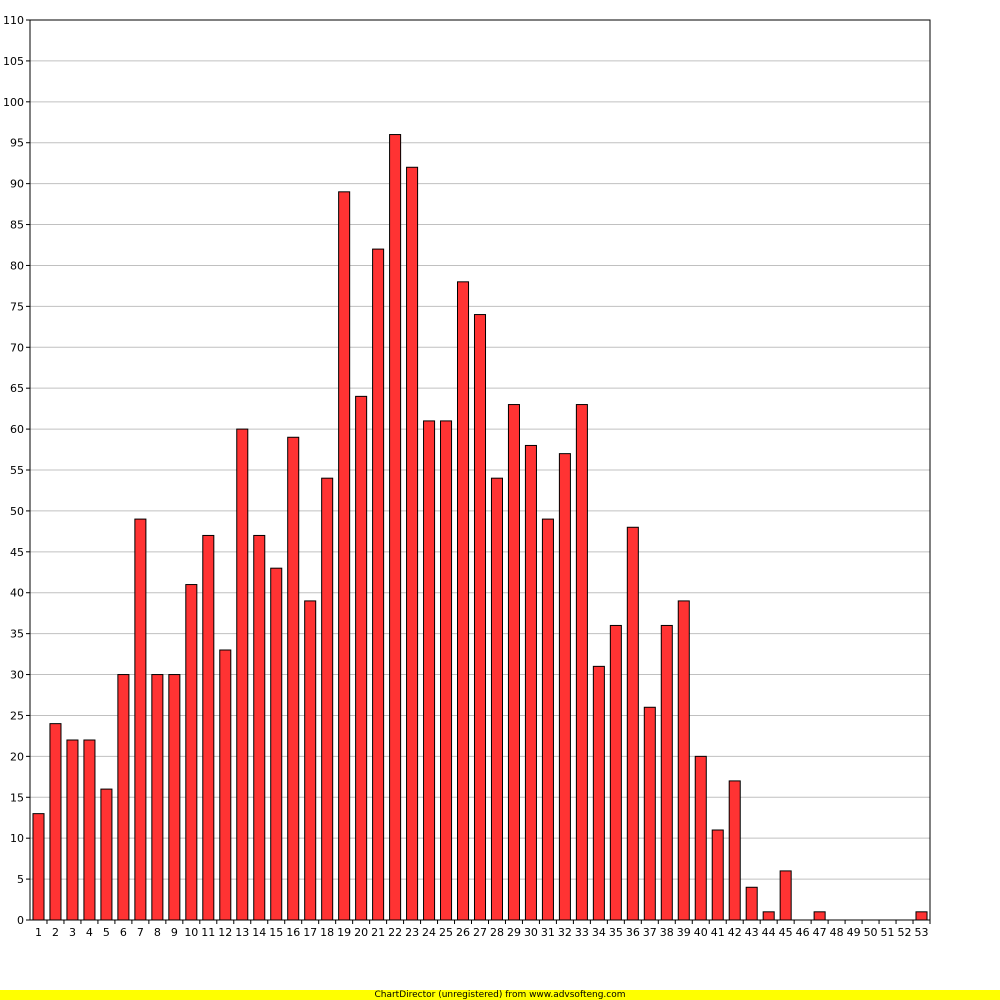 Image resolution: width=1000 pixels, height=1000 pixels. Describe the element at coordinates (17, 347) in the screenshot. I see `y-tick-label: 70` at that location.